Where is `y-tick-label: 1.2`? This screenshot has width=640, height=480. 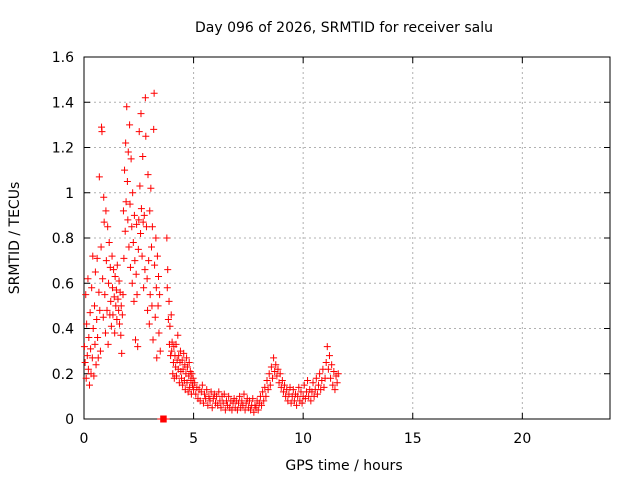 y-tick-label: 1.2 is located at coordinates (63, 149).